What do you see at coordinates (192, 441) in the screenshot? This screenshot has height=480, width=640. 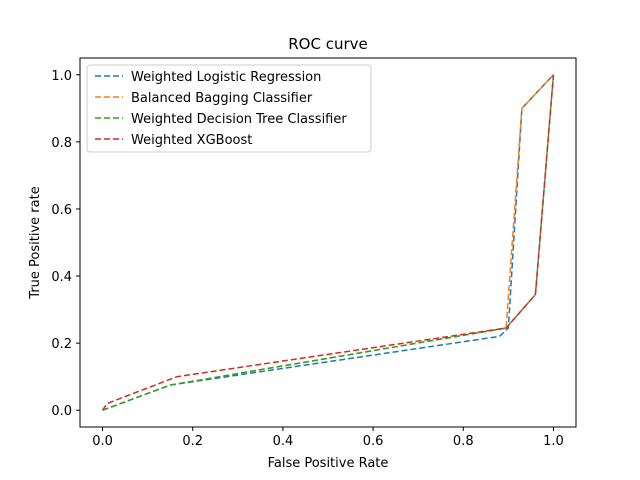 I see `x-tick-label: 0.2` at bounding box center [192, 441].